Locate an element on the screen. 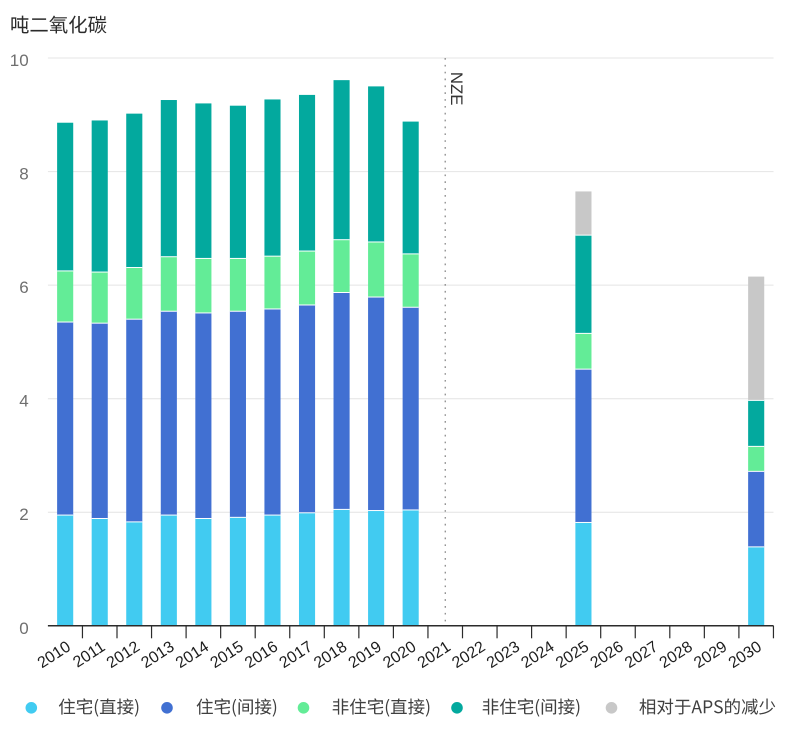  svg-text: 0 is located at coordinates (23, 628).